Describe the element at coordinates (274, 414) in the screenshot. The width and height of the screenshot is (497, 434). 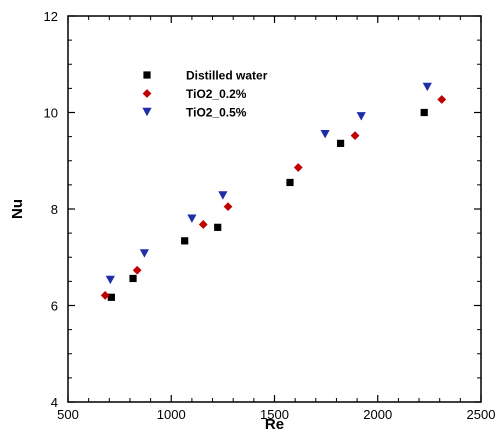
I see `x-tick-label: 1500` at that location.